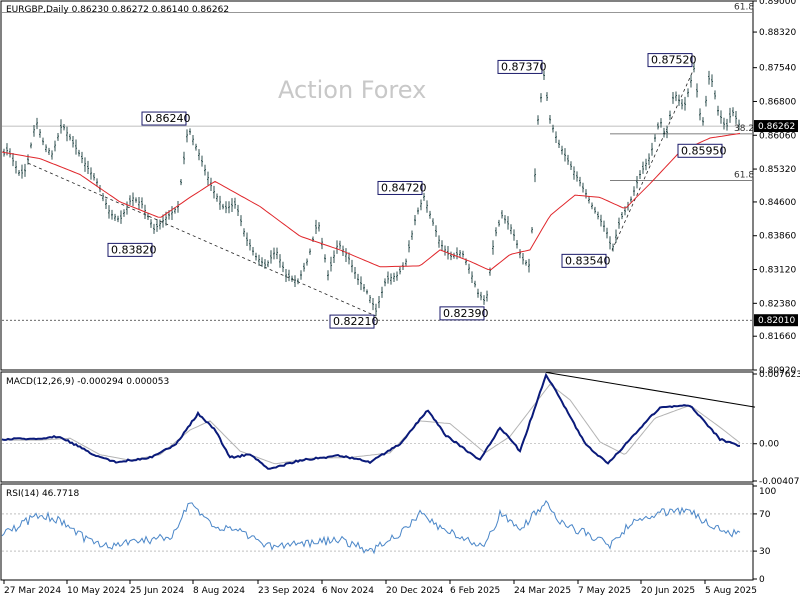 The width and height of the screenshot is (800, 600). Describe the element at coordinates (777, 3) in the screenshot. I see `y-tick-label: 0.89000` at that location.